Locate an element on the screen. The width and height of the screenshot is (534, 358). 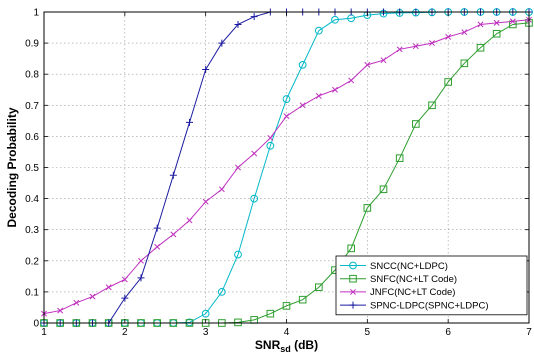
legend-entry: SPNC-LDPC(SPNC+LDPC) is located at coordinates (414, 305).